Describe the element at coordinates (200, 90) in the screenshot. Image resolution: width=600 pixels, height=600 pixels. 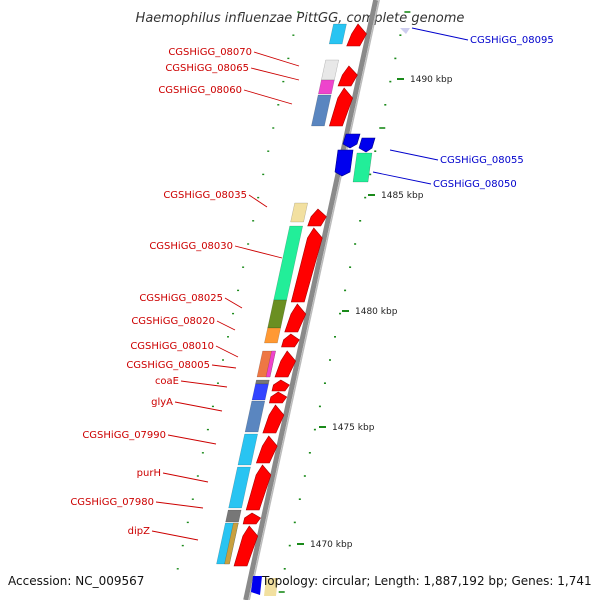
I see `gene-label-CGSHiGG_08060: CGSHiGG_08060` at that location.